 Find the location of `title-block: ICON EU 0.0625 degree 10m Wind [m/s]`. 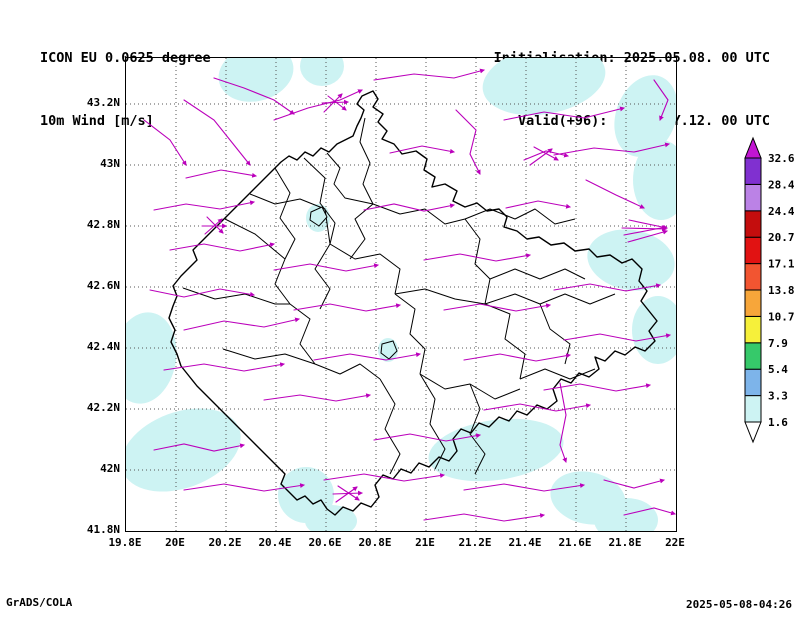

title-block: ICON EU 0.0625 degree 10m Wind [m/s] is located at coordinates (125, 90).